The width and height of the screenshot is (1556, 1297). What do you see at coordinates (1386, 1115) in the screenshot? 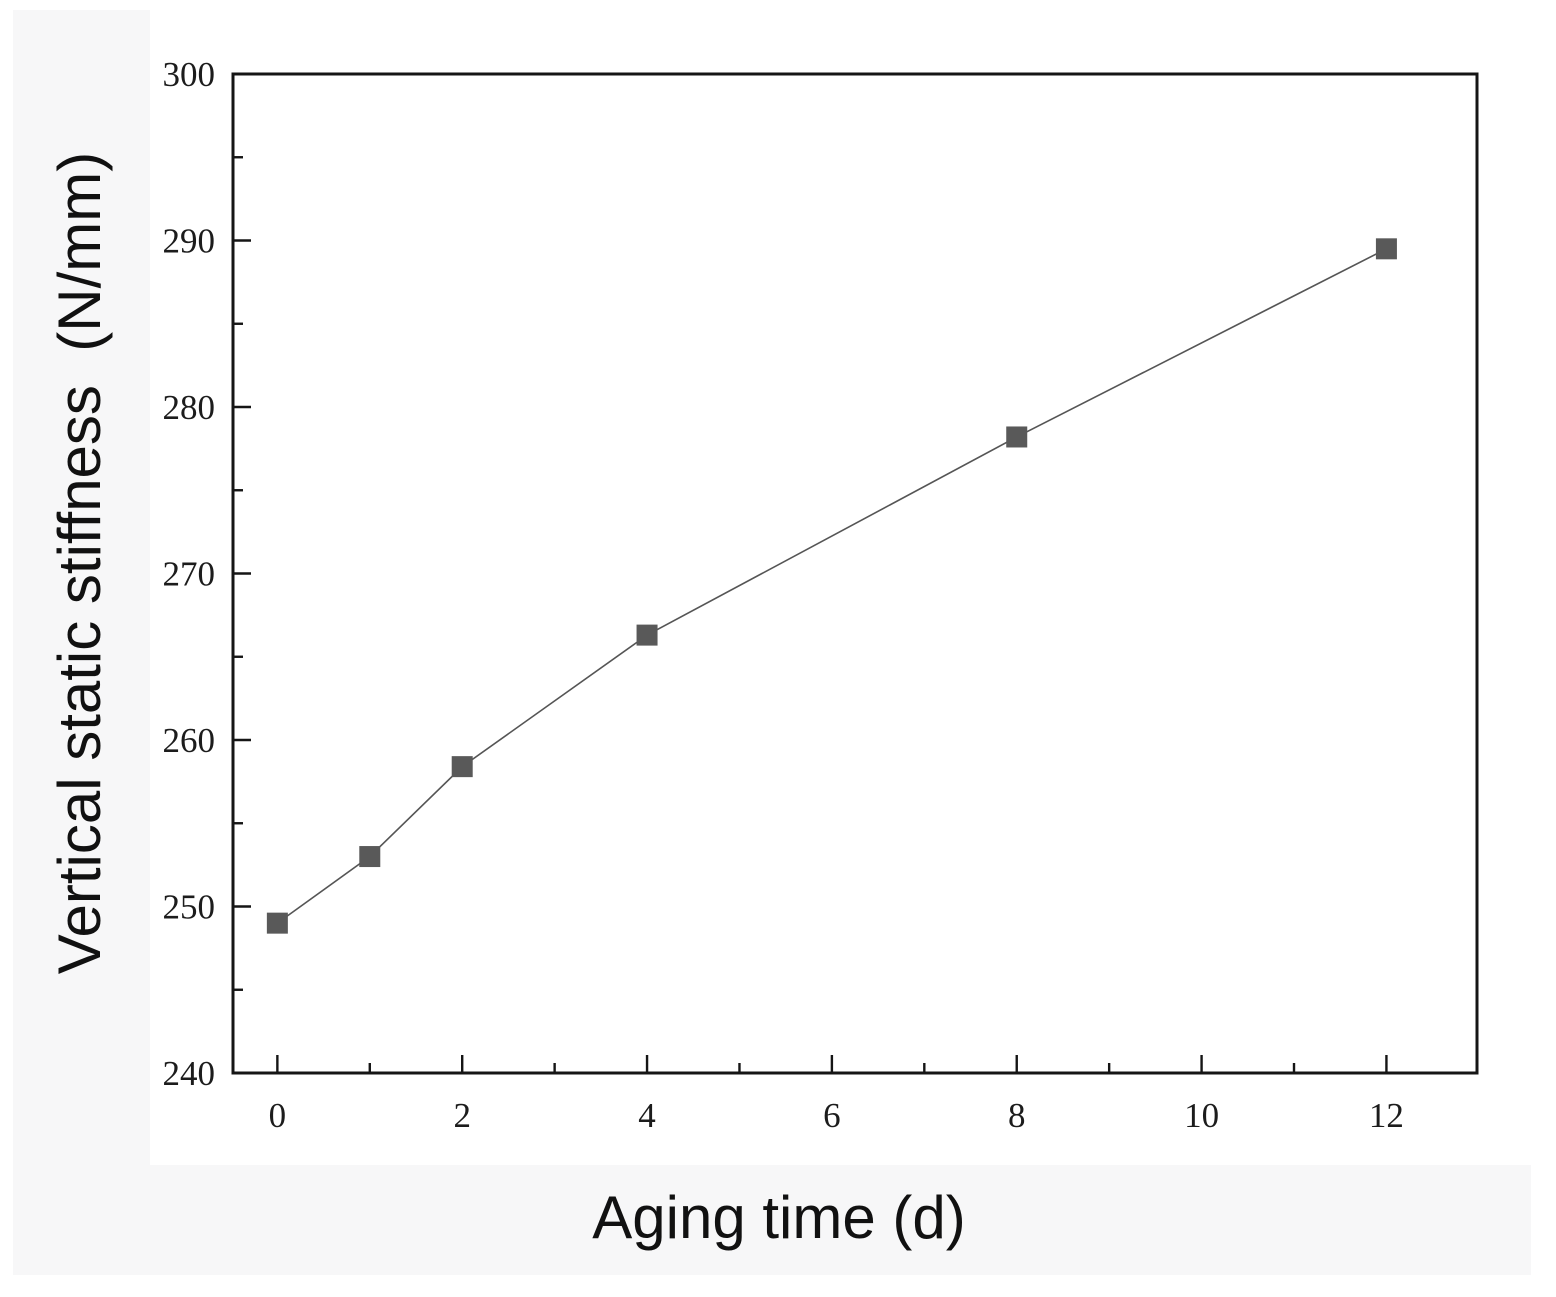
I see `x-tick-label: 12` at bounding box center [1386, 1115].